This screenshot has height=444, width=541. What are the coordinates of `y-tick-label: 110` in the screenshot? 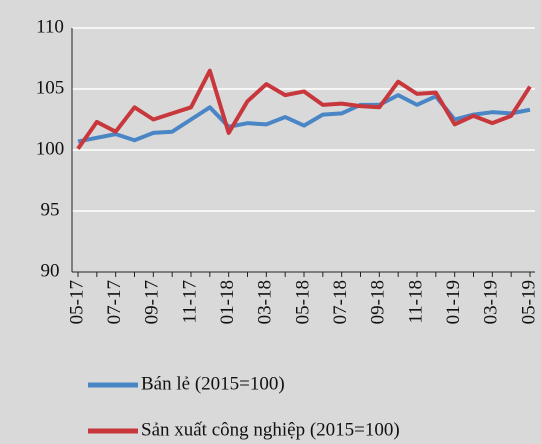 It's located at (50, 26).